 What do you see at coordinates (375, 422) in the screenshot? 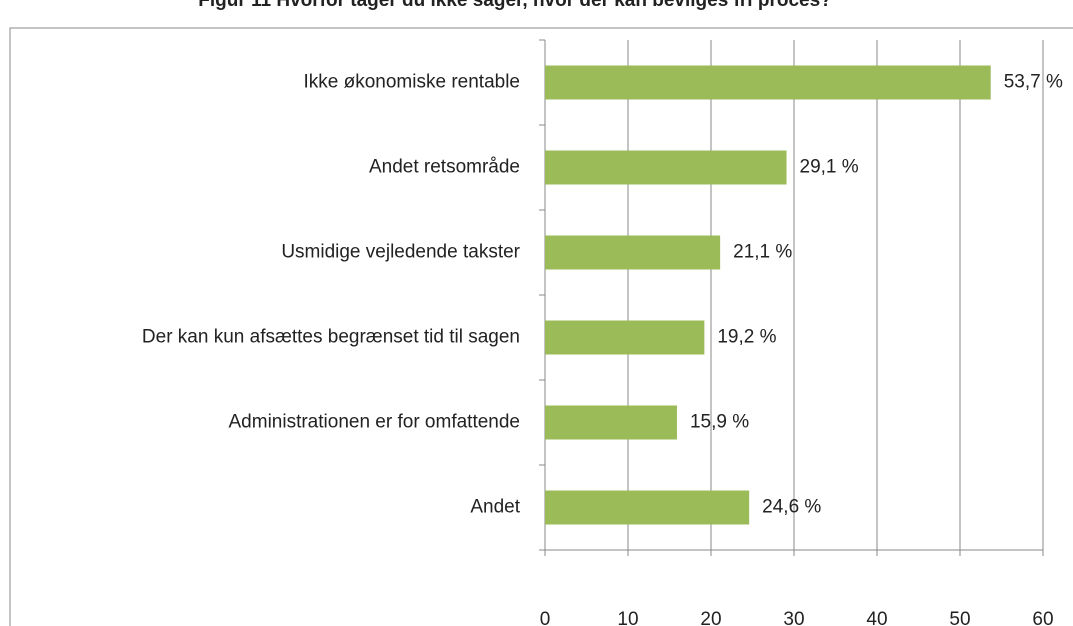
I see `y-tick-label: Administrationen er for omfattende` at bounding box center [375, 422].